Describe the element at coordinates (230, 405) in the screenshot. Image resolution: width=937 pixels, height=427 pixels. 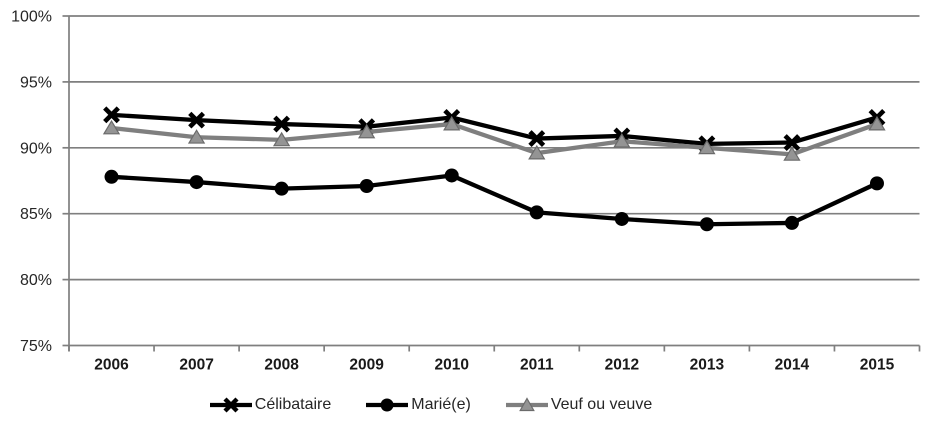
I see `x-marker-swatch-icon` at that location.